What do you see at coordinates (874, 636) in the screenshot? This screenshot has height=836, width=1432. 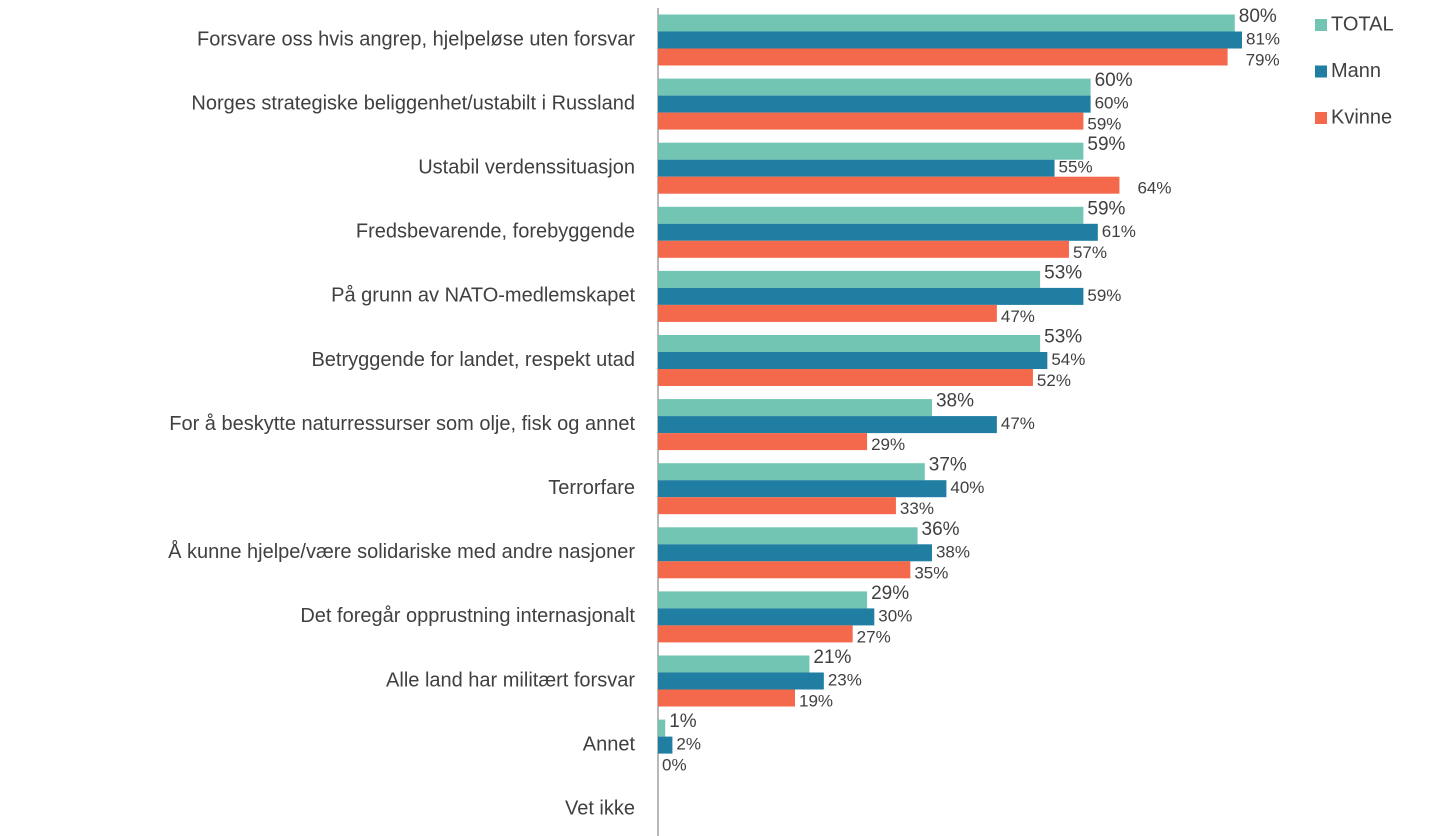 I see `value-label: 27%` at bounding box center [874, 636].